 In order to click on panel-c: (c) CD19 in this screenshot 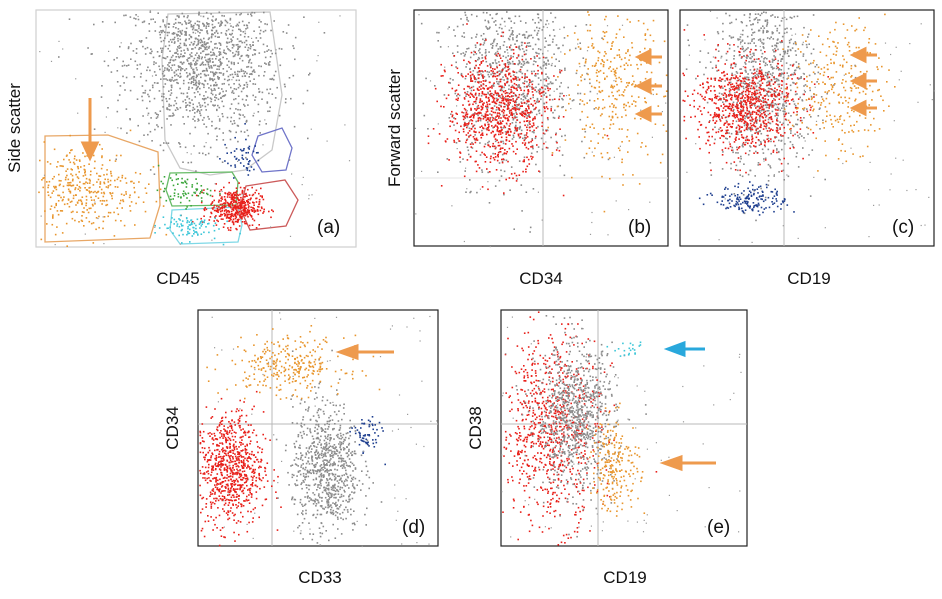, I will do `click(807, 148)`.